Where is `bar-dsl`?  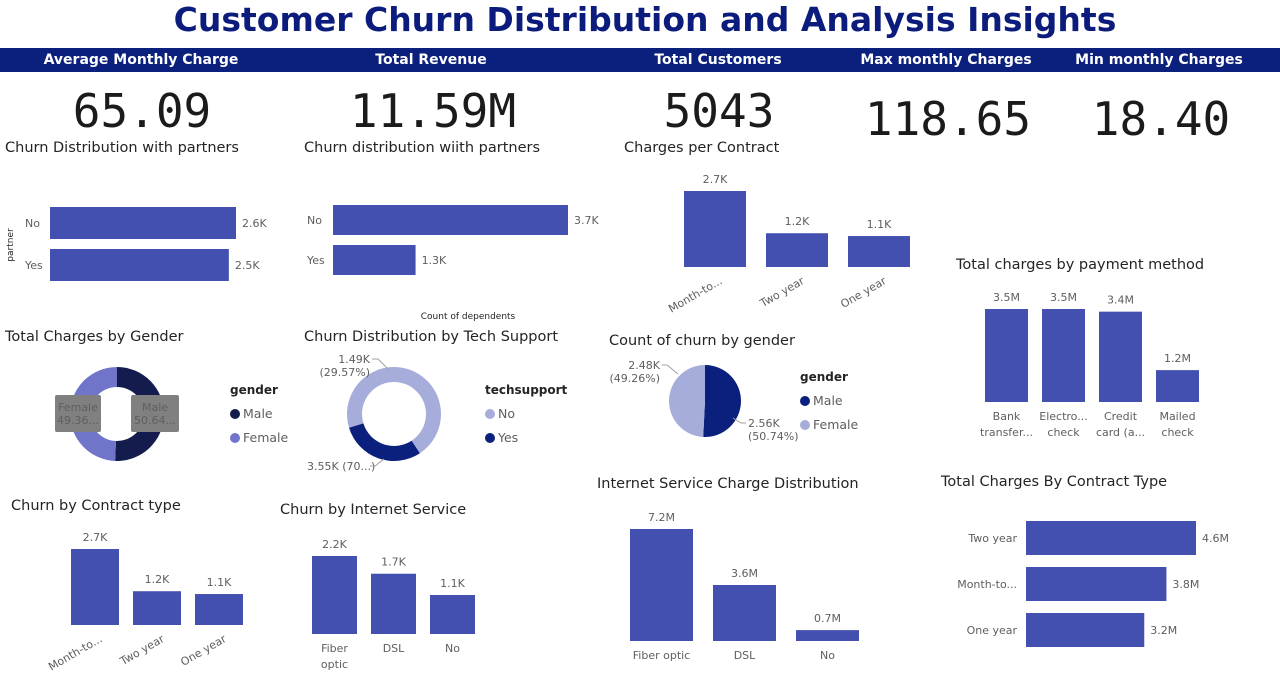
bar-dsl is located at coordinates (393, 603).